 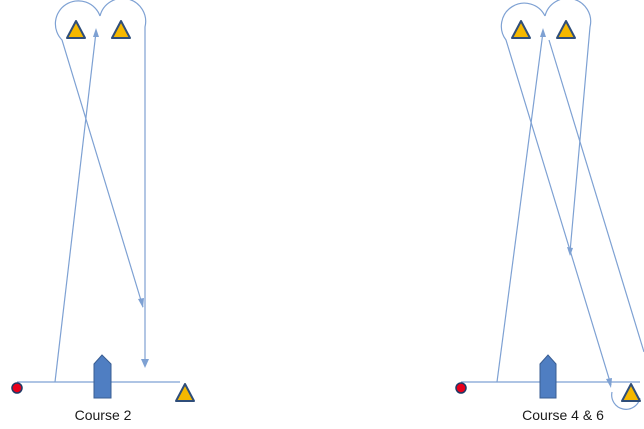 I want to click on course-4-6-caption: Course 4 & 6, so click(x=563, y=415).